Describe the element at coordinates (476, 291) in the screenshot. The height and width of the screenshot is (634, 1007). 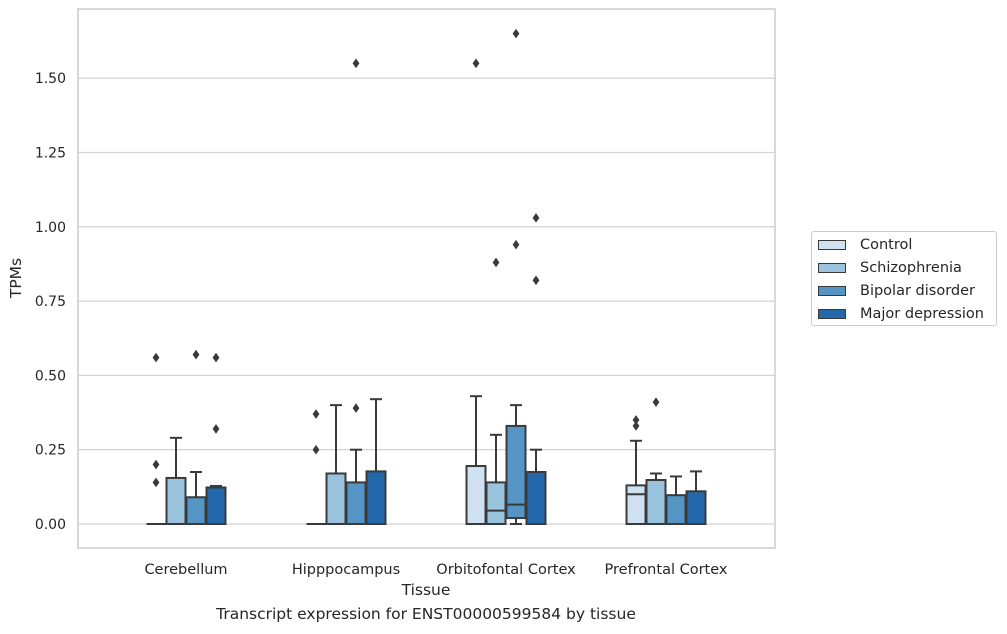
I see `box-control-orbitofontal-cortex` at that location.